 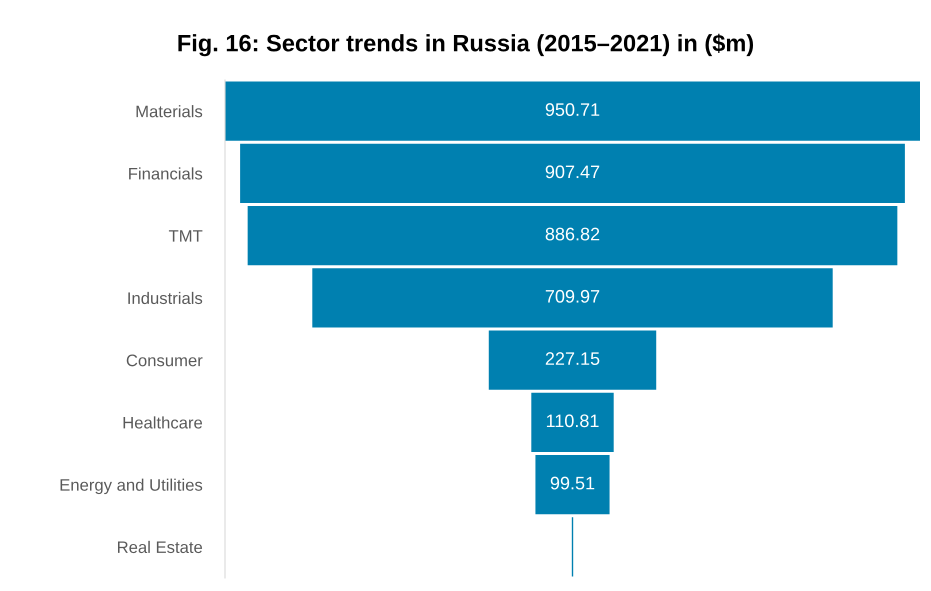 I want to click on text: Fig. 16: Sector trends in Russia (2015–2021) in ($m), so click(x=466, y=45).